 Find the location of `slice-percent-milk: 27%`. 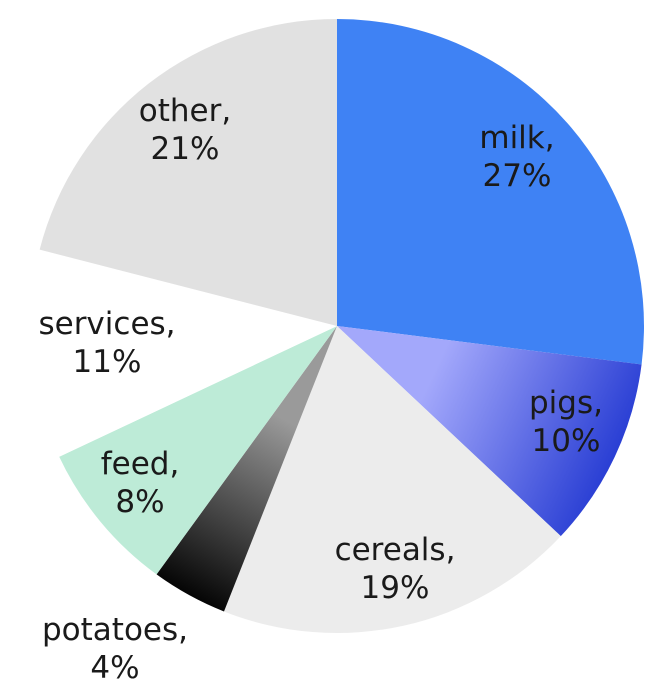

slice-percent-milk: 27% is located at coordinates (517, 176).